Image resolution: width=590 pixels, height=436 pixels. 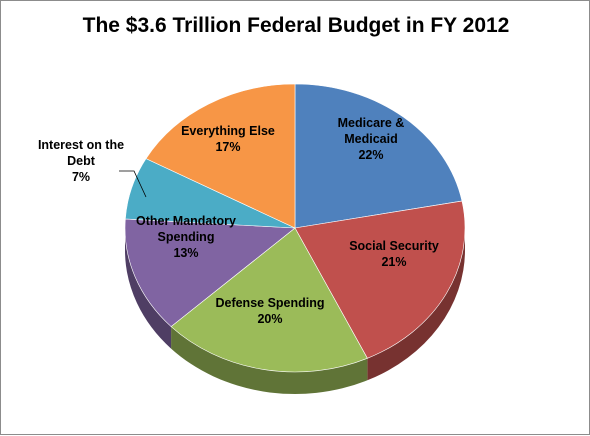 I want to click on slice-label-0: Medicare & Medicaid 22%, so click(x=371, y=139).